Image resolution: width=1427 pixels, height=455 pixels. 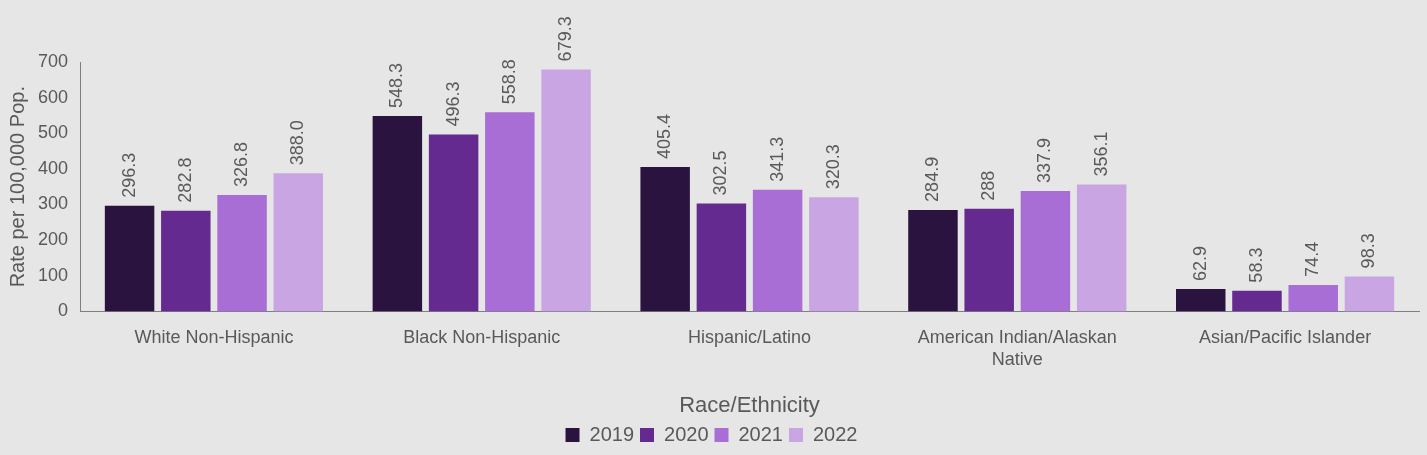 I want to click on y-tick-label: 700, so click(x=53, y=60).